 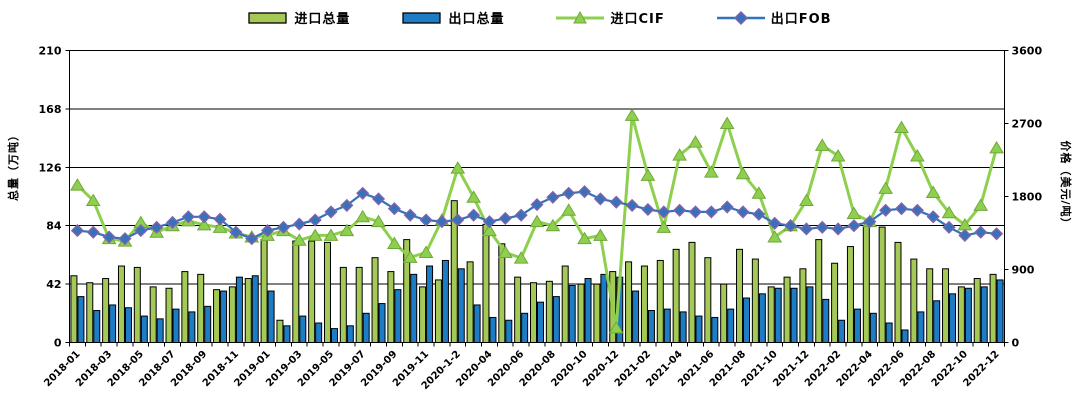 I want to click on legend: 进口总量 出口总量 进口CIF 出口FOB, so click(x=540, y=17).